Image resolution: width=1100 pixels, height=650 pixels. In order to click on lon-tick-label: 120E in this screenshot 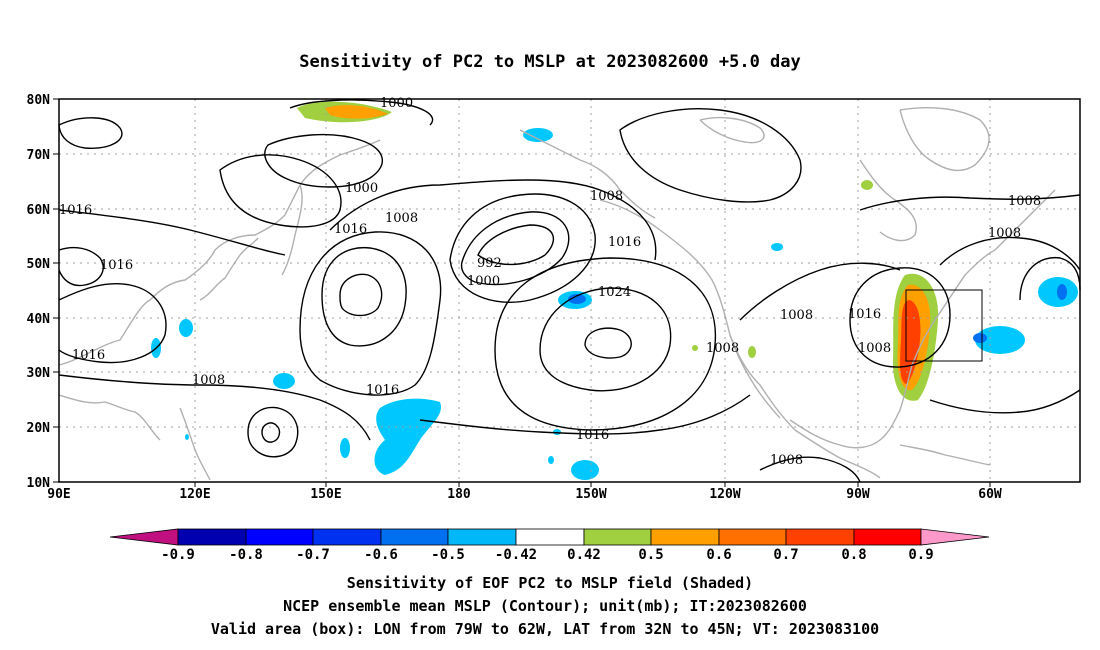, I will do `click(194, 494)`.